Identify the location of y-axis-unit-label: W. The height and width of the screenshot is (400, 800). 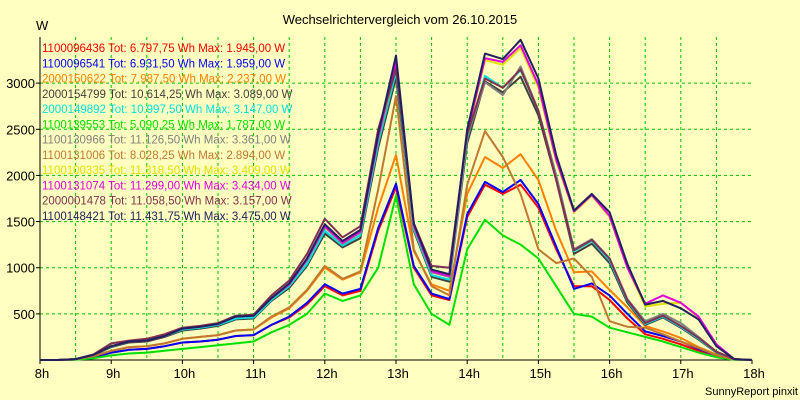
(42, 25).